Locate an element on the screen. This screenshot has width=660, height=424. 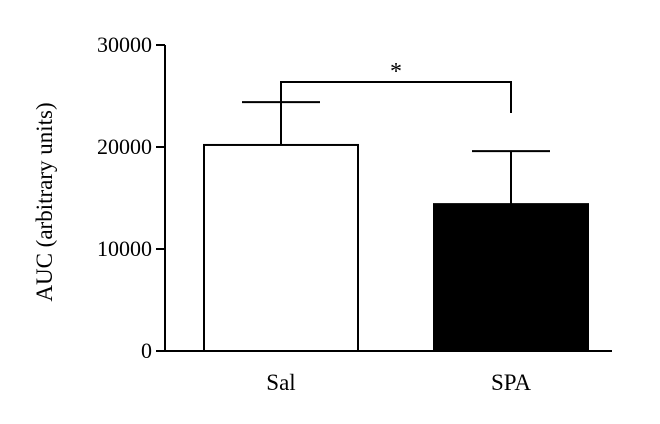
x-tick-label: SPA is located at coordinates (511, 382).